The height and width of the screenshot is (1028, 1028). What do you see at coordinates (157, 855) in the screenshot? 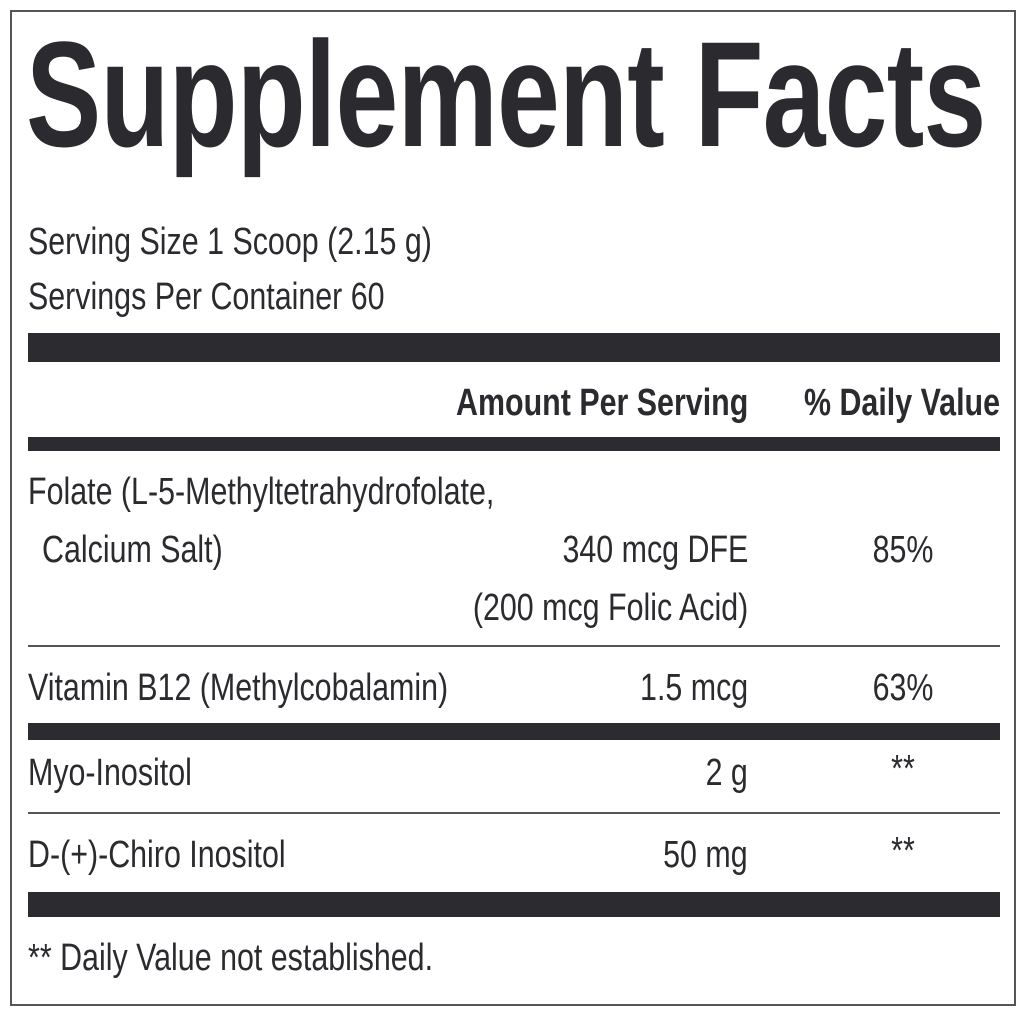
I see `nutrient-name: D-(+)-Chiro Inositol` at bounding box center [157, 855].